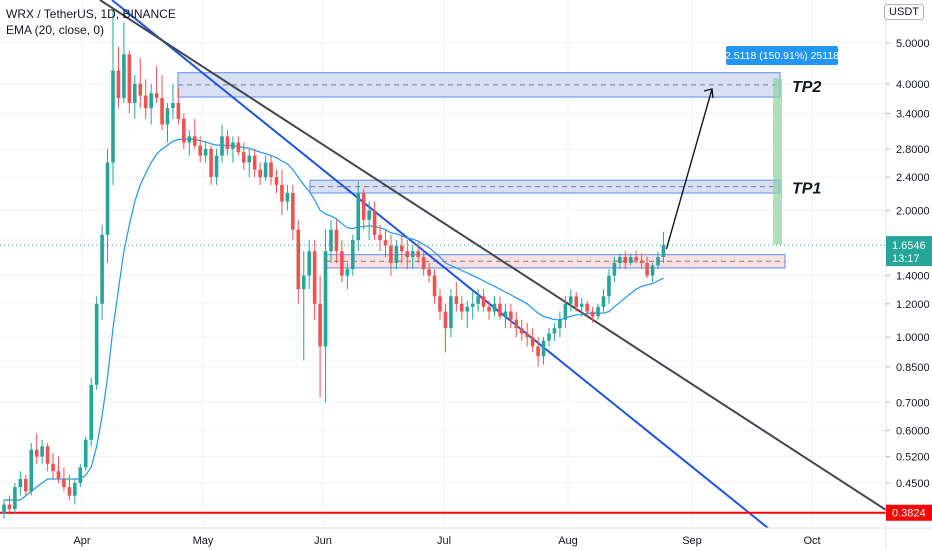 Image resolution: width=932 pixels, height=550 pixels. What do you see at coordinates (913, 368) in the screenshot?
I see `price-tick-label: 0.8500` at bounding box center [913, 368].